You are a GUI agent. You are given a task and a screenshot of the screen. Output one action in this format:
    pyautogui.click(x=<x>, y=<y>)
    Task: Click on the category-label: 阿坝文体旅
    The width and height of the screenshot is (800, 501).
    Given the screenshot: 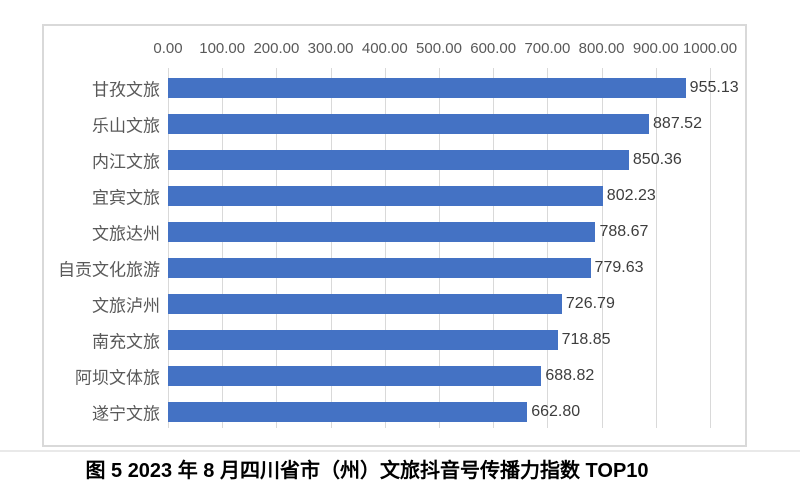 What is the action you would take?
    pyautogui.click(x=117, y=378)
    